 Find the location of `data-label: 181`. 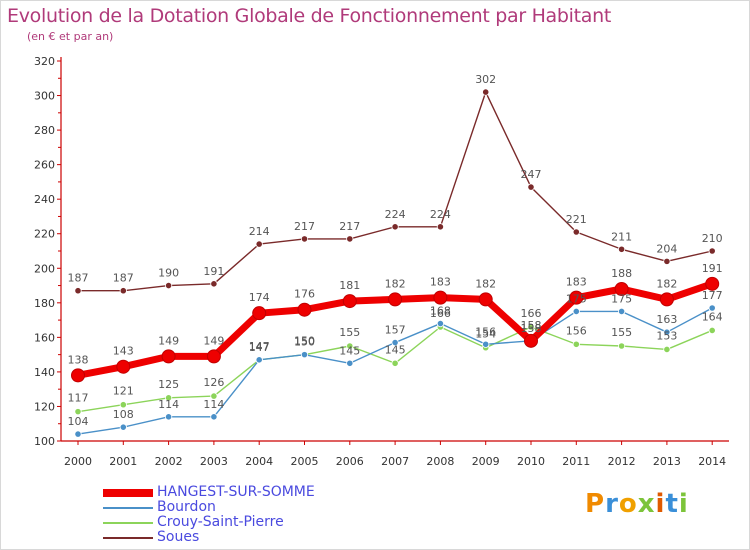

data-label: 181 is located at coordinates (349, 285).